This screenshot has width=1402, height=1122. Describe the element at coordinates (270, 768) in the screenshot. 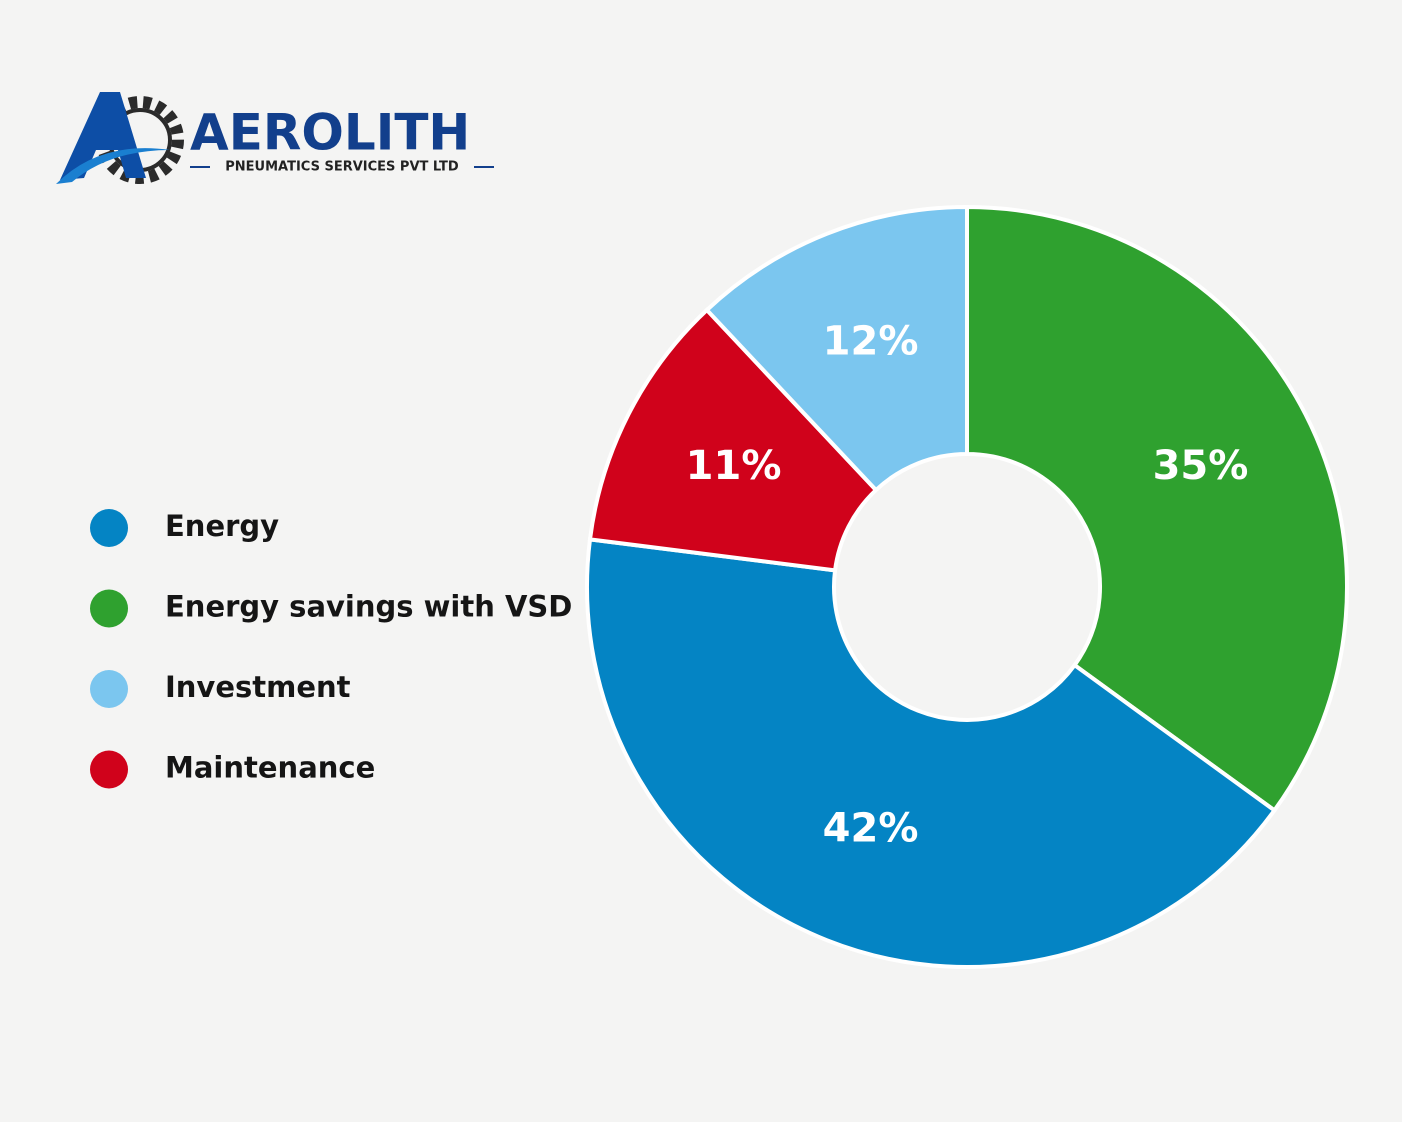

I see `legend-label: Maintenance` at that location.